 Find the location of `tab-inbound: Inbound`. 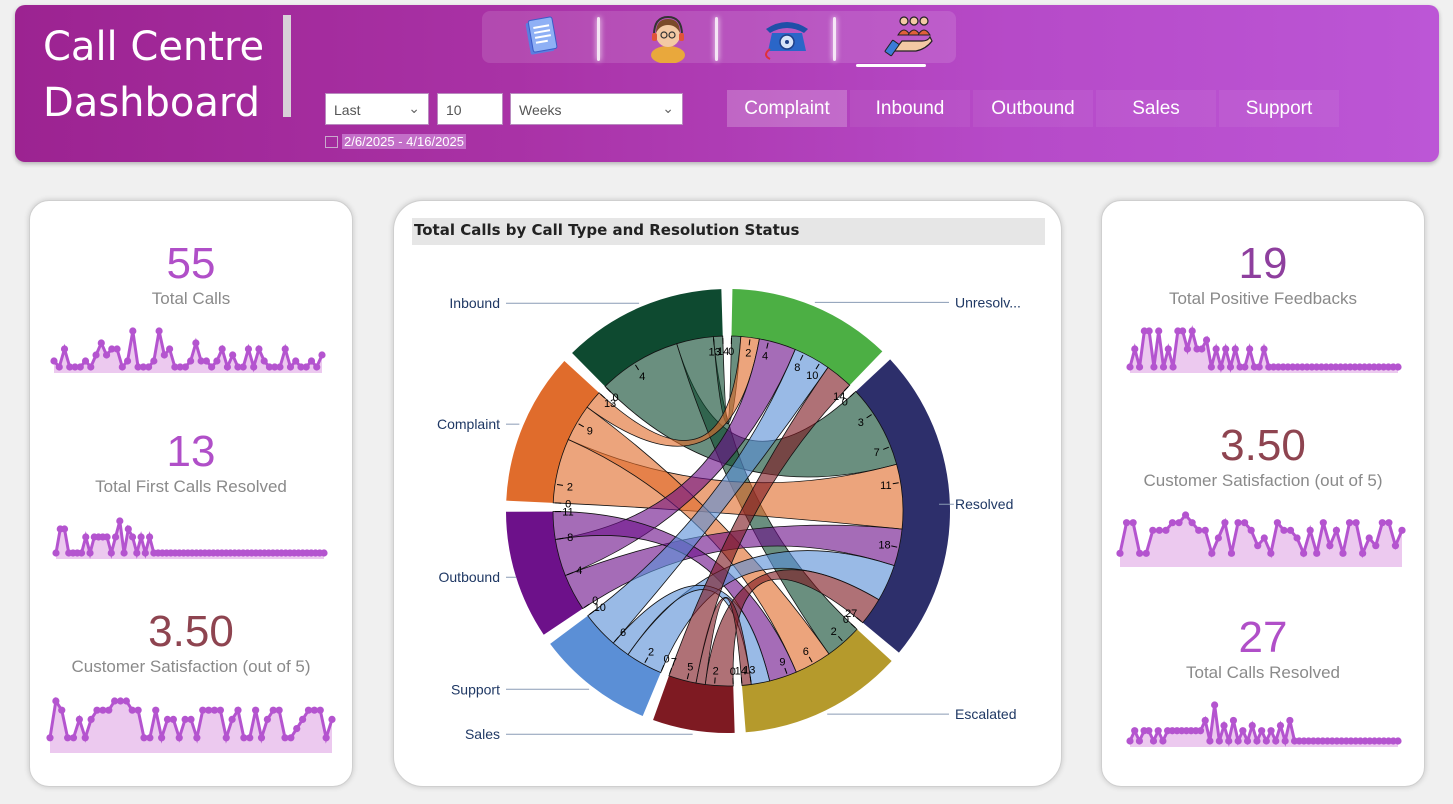

tab-inbound: Inbound is located at coordinates (910, 108).